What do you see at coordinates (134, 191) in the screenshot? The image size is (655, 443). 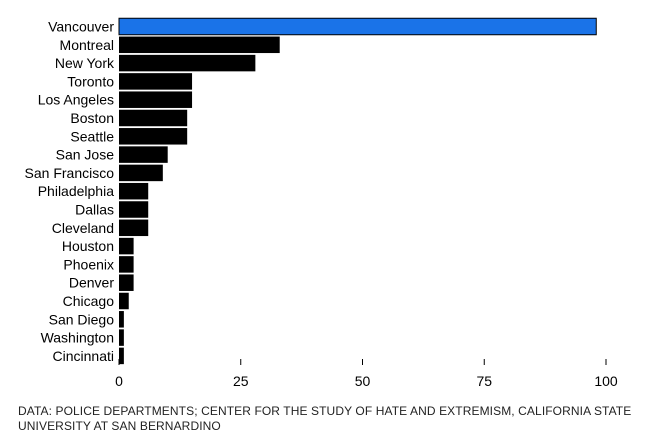 I see `bar-philadelphia` at bounding box center [134, 191].